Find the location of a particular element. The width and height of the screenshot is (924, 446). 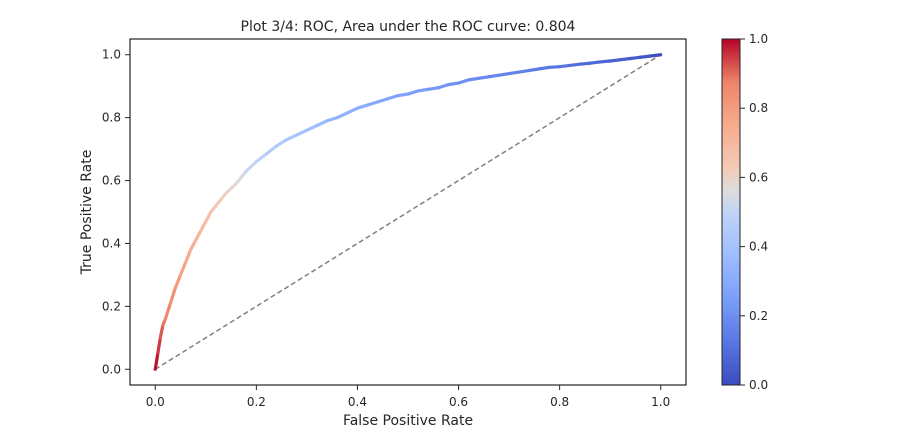

y-tick-label: 0.2 is located at coordinates (111, 306).